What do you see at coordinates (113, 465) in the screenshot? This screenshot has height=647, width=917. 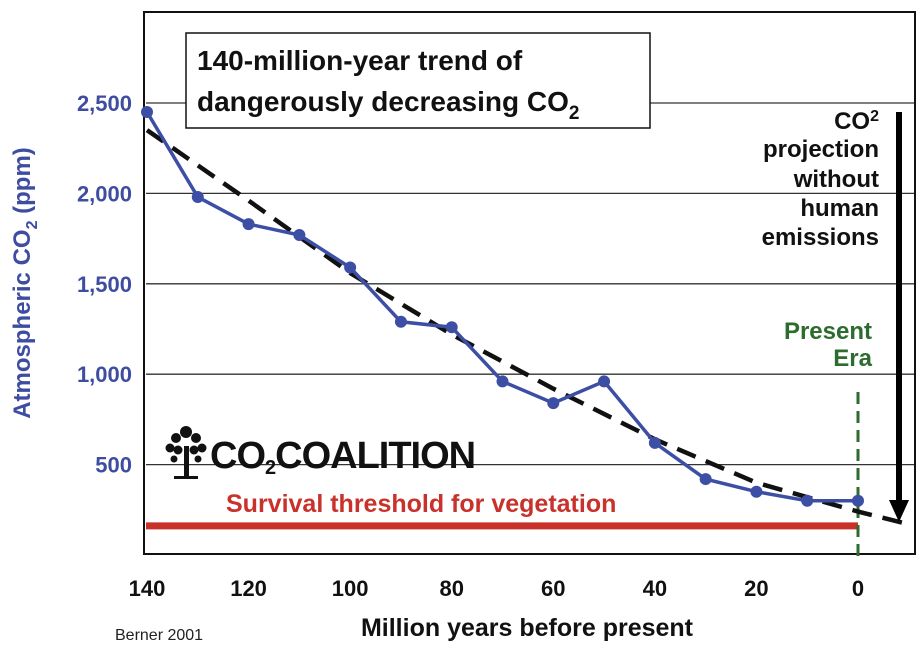 I see `y-tick-label: 500` at bounding box center [113, 465].